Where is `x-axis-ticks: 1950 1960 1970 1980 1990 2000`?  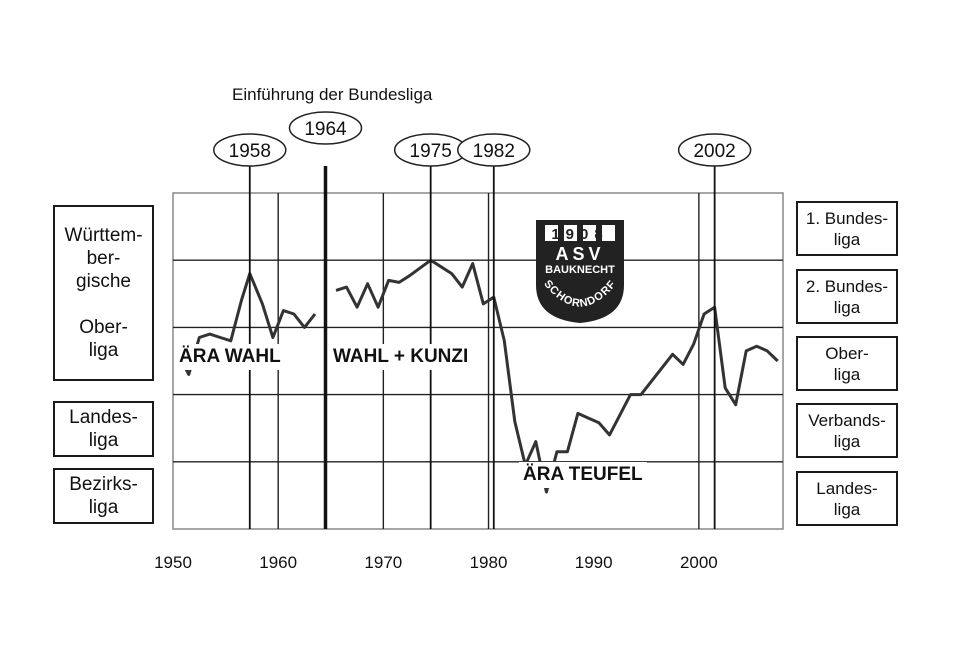 x-axis-ticks: 1950 1960 1970 1980 1990 2000 is located at coordinates (436, 562).